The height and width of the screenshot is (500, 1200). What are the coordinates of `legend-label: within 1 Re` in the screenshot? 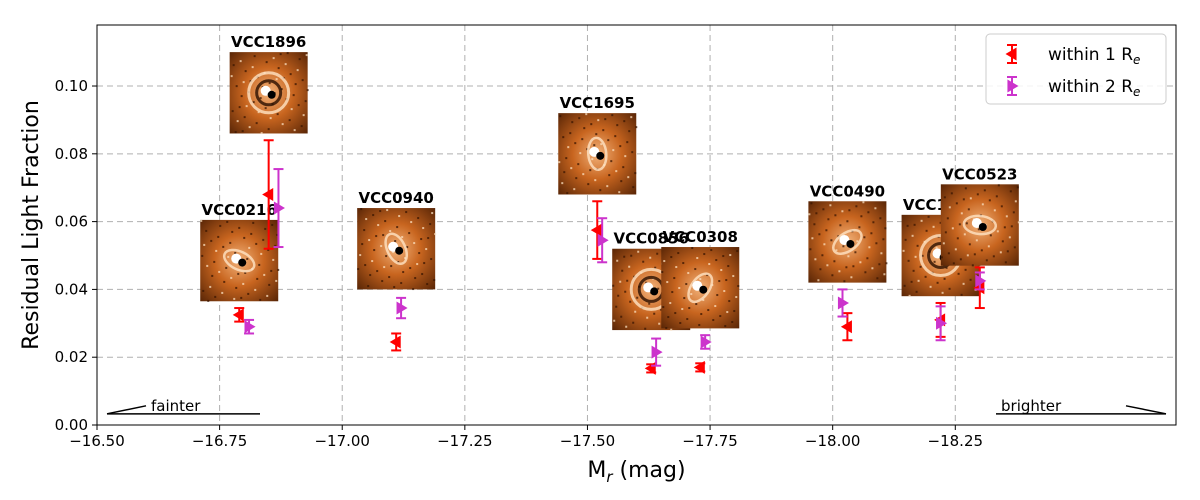 It's located at (1094, 56).